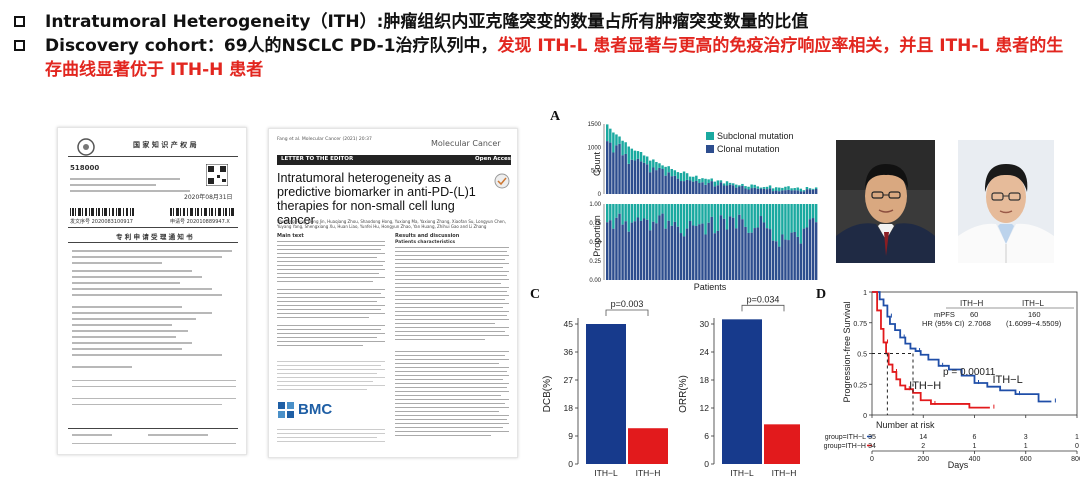  I want to click on square-bullet-icon, so click(19, 21).